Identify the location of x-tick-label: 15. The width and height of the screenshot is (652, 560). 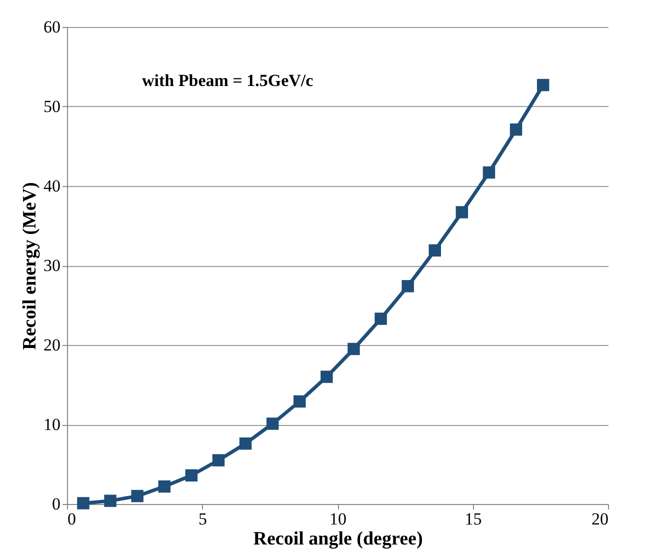
(473, 519).